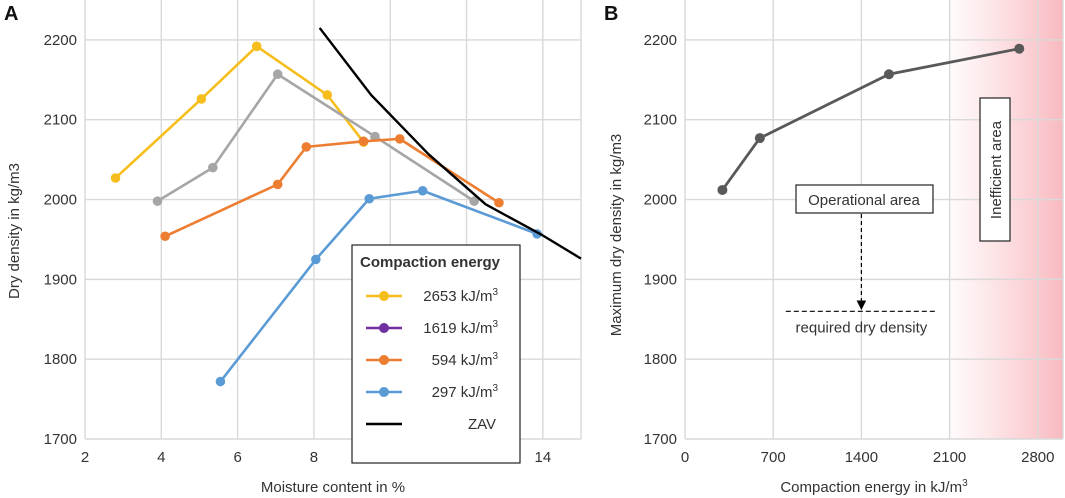 This screenshot has height=498, width=1065. What do you see at coordinates (462, 360) in the screenshot?
I see `legend-label-text: 594 kJ/m` at bounding box center [462, 360].